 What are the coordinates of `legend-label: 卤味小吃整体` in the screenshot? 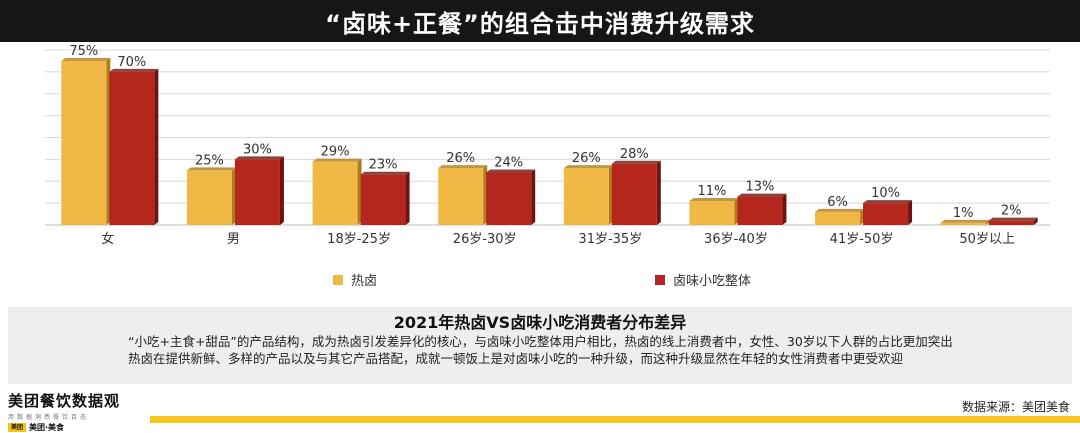 It's located at (712, 281).